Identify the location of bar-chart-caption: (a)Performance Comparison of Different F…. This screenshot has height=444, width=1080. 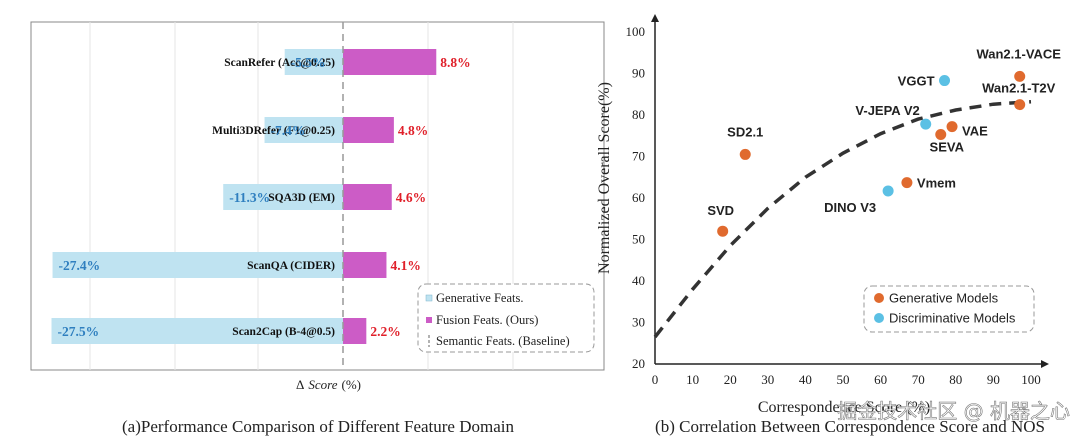
(318, 426).